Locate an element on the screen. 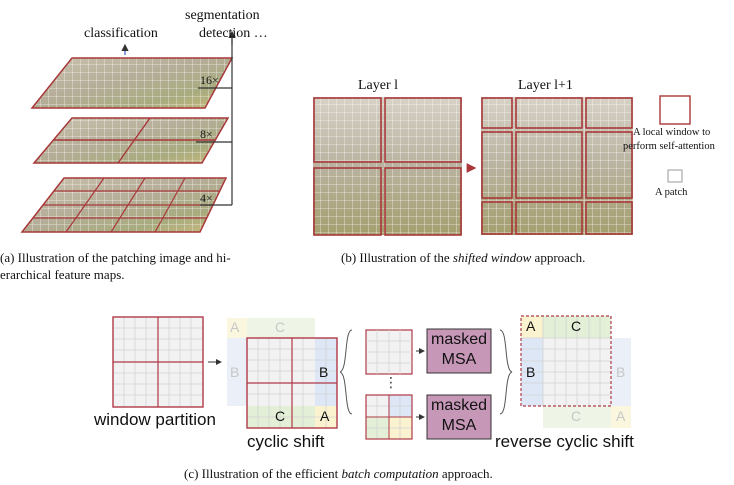 The image size is (734, 485). scale-4x: 4× is located at coordinates (206, 198).